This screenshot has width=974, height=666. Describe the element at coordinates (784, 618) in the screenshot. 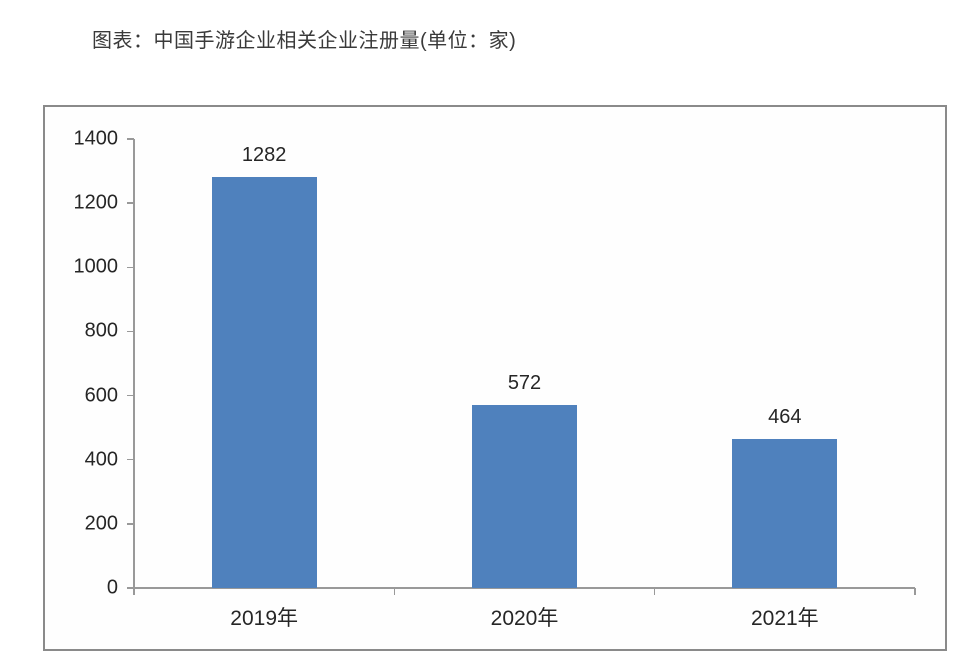

I see `x-category-label: 2021年` at that location.